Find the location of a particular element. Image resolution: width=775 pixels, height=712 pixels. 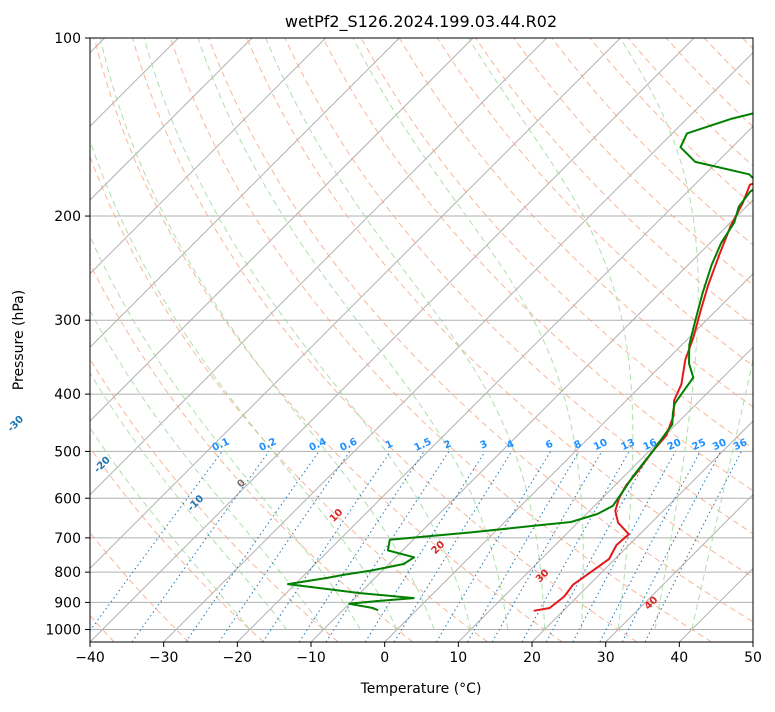

y-tick-label: 900 is located at coordinates (67, 603).